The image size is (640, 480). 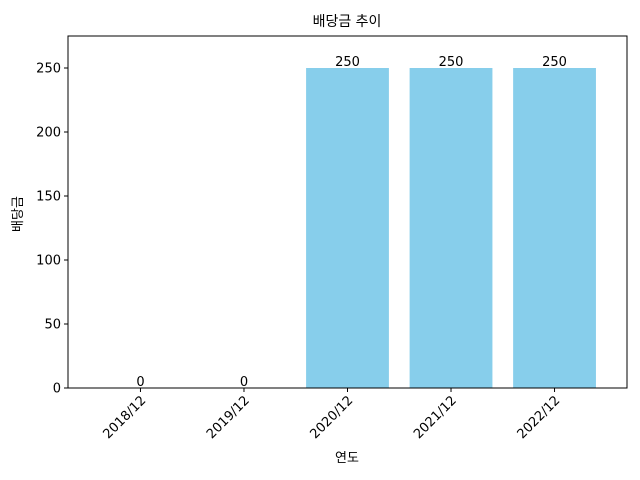 What do you see at coordinates (435, 417) in the screenshot?
I see `x-tick-label: 2021/12` at bounding box center [435, 417].